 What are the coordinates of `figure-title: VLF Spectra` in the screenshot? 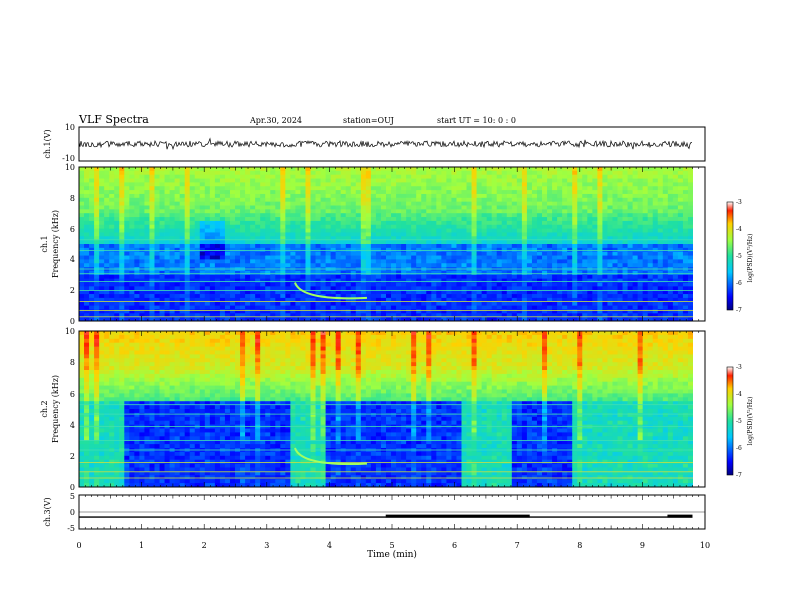 It's located at (113, 119).